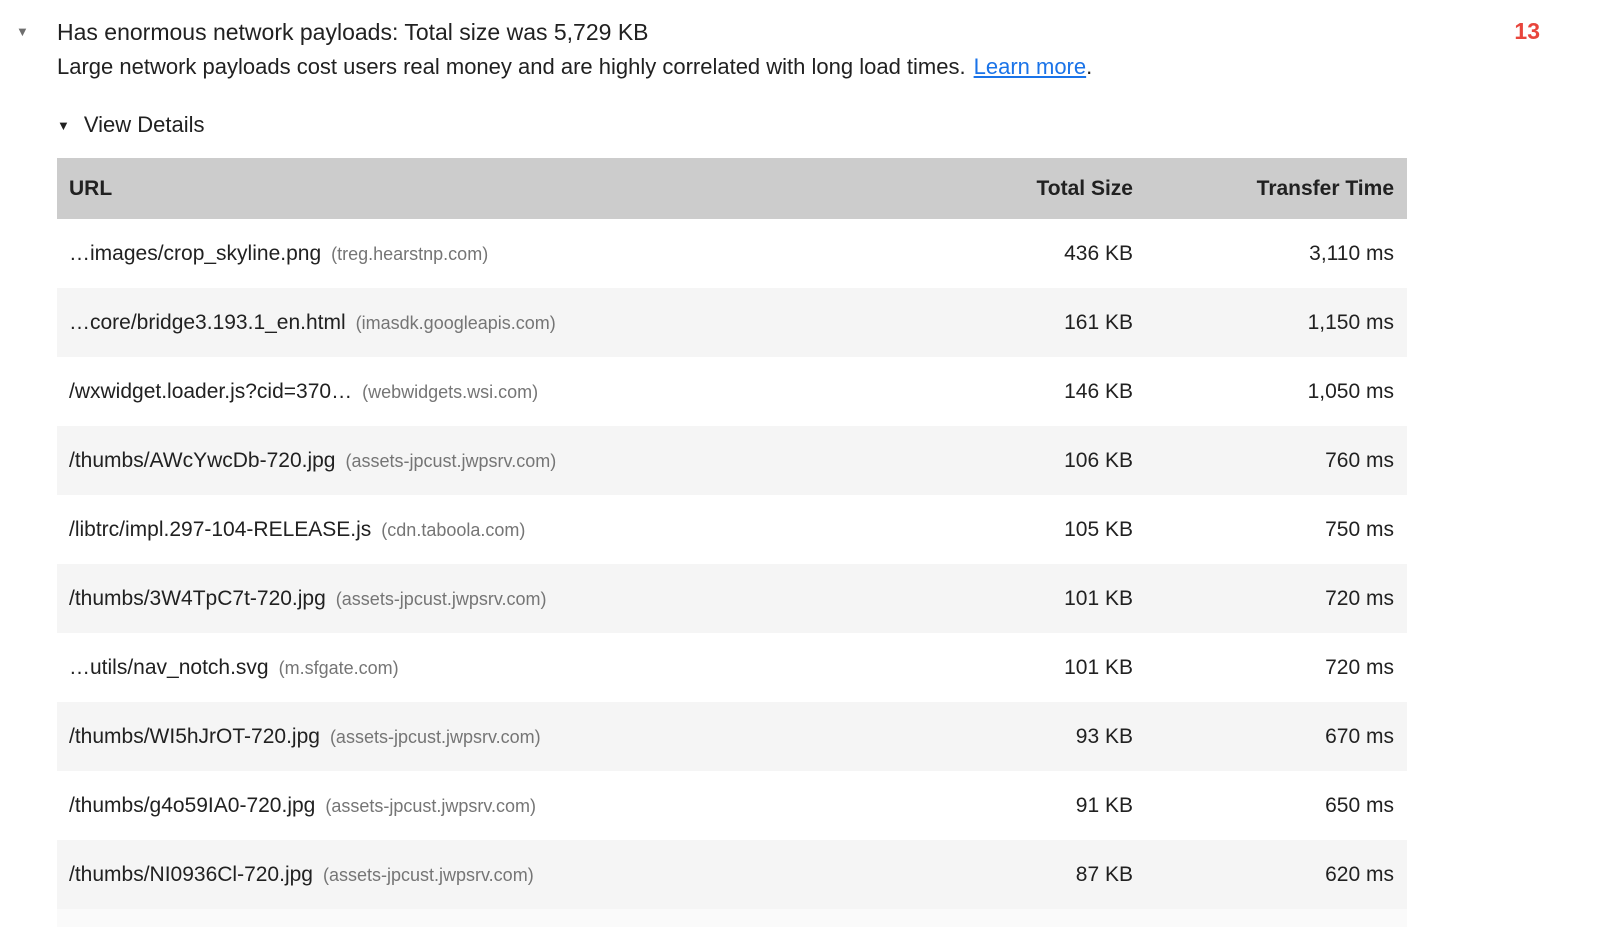 The height and width of the screenshot is (952, 1598). Describe the element at coordinates (1359, 736) in the screenshot. I see `time-cell: 670 ms` at that location.